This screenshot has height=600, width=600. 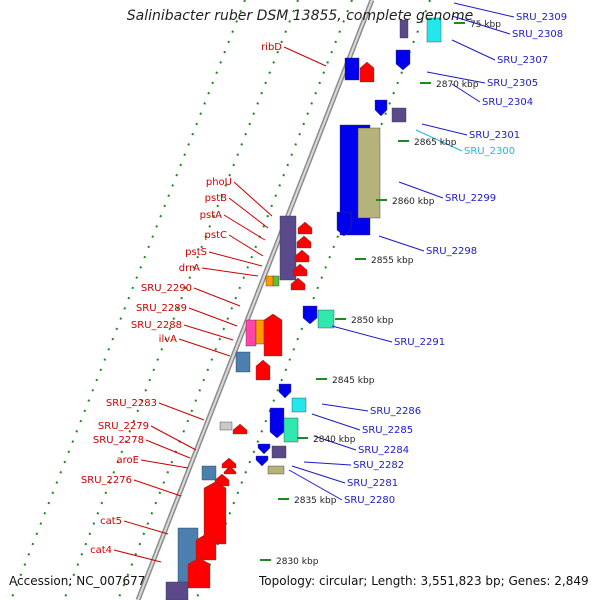 I want to click on gene-aroe, so click(x=209, y=473).